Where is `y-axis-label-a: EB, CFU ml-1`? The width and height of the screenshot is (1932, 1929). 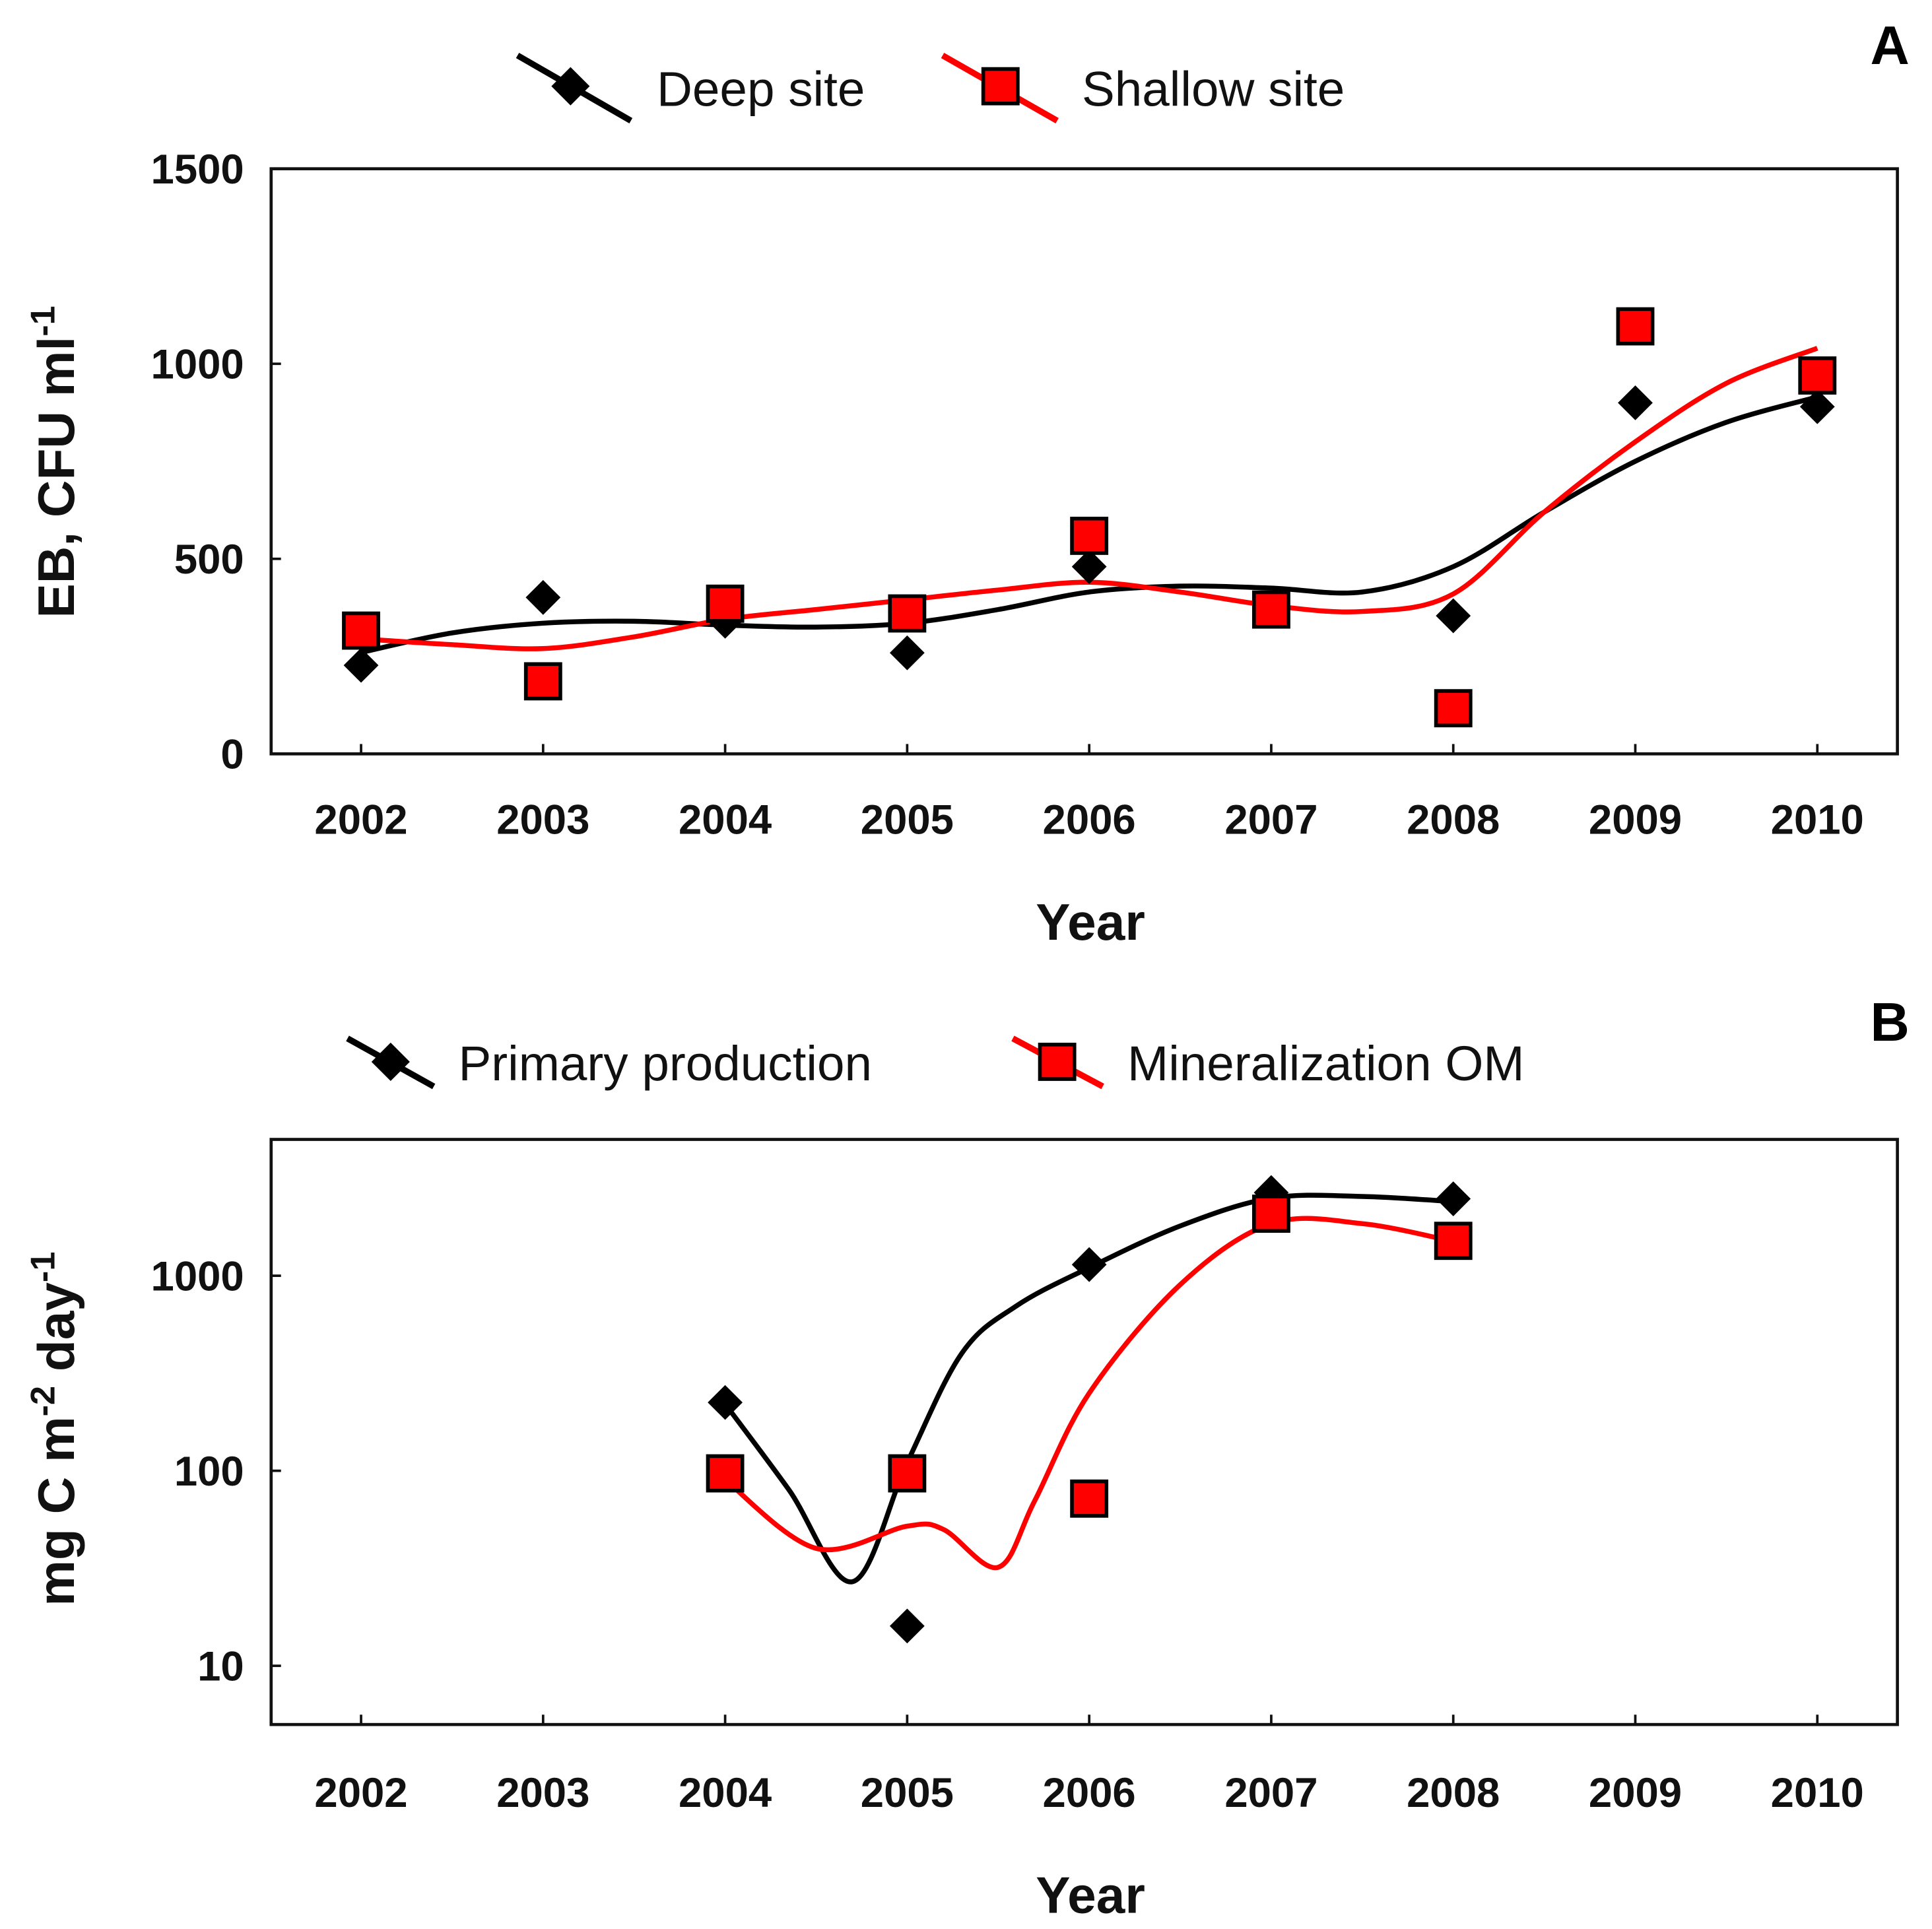 y-axis-label-a: EB, CFU ml-1 is located at coordinates (54, 462).